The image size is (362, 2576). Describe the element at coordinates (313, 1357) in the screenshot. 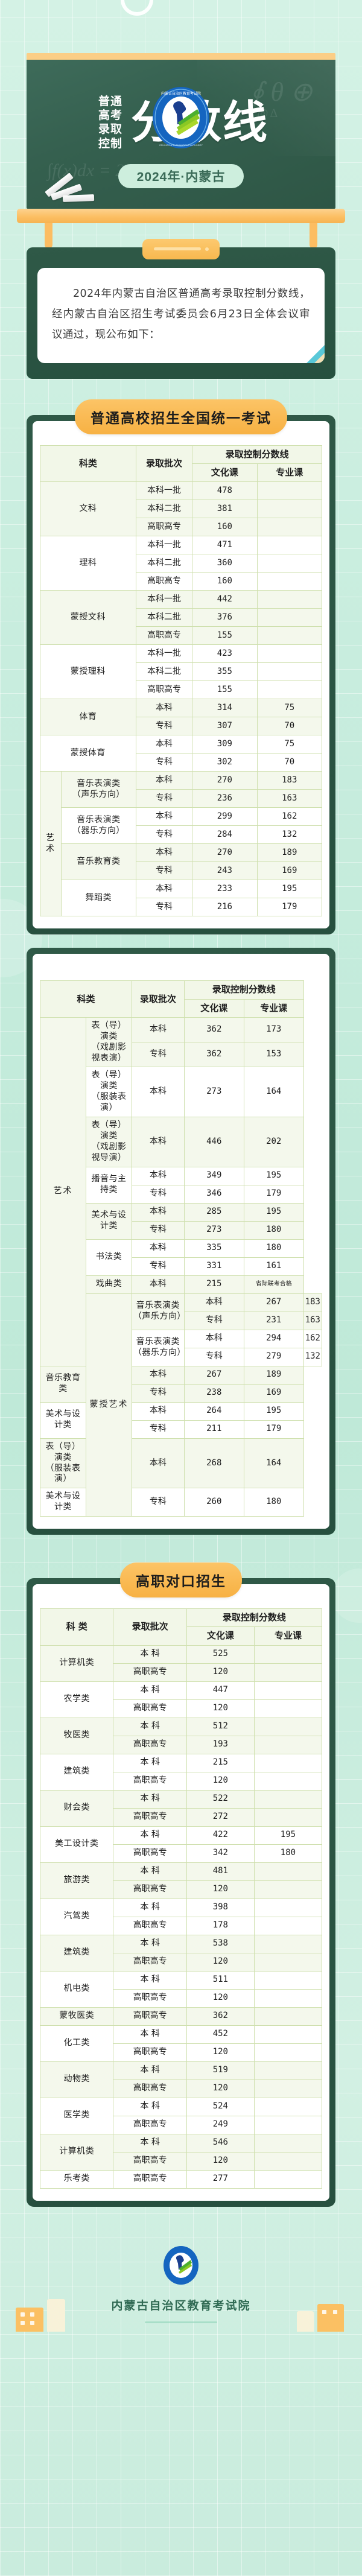

I see `cell-major-score: 132` at that location.